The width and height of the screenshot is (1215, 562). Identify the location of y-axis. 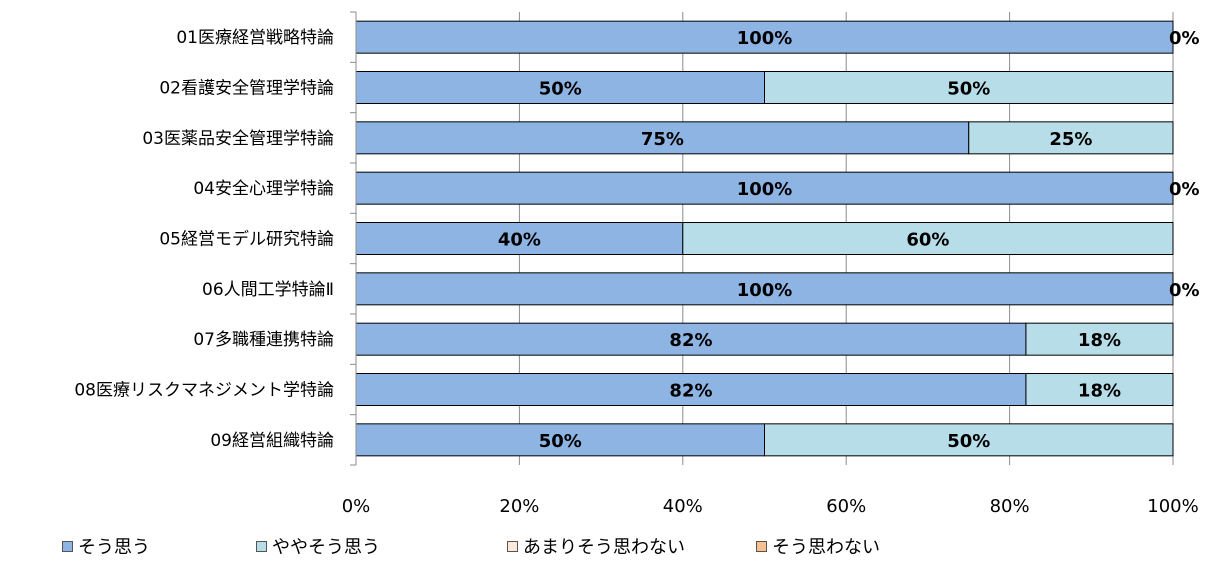
(353, 238).